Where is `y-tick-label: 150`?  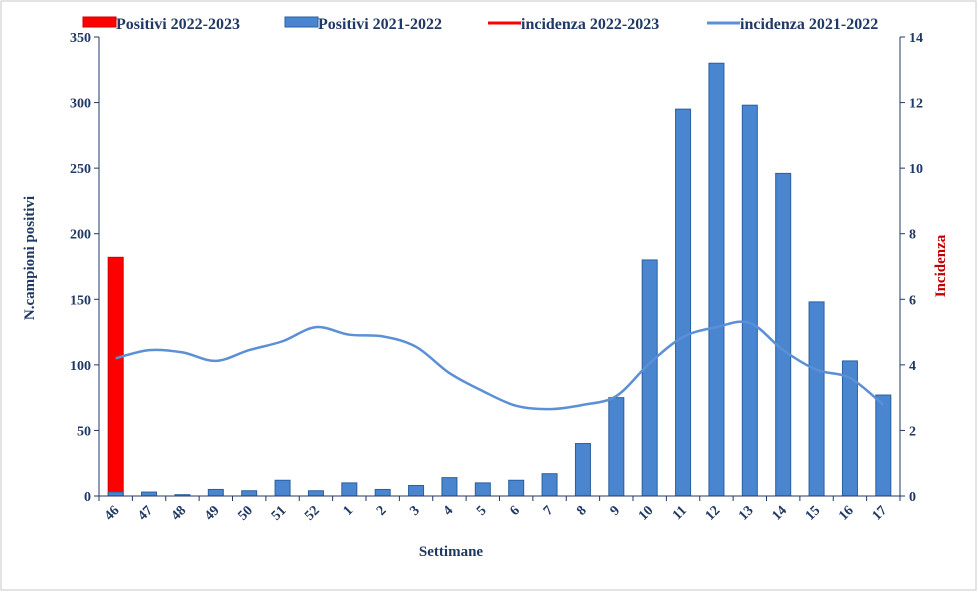
y-tick-label: 150 is located at coordinates (80, 300).